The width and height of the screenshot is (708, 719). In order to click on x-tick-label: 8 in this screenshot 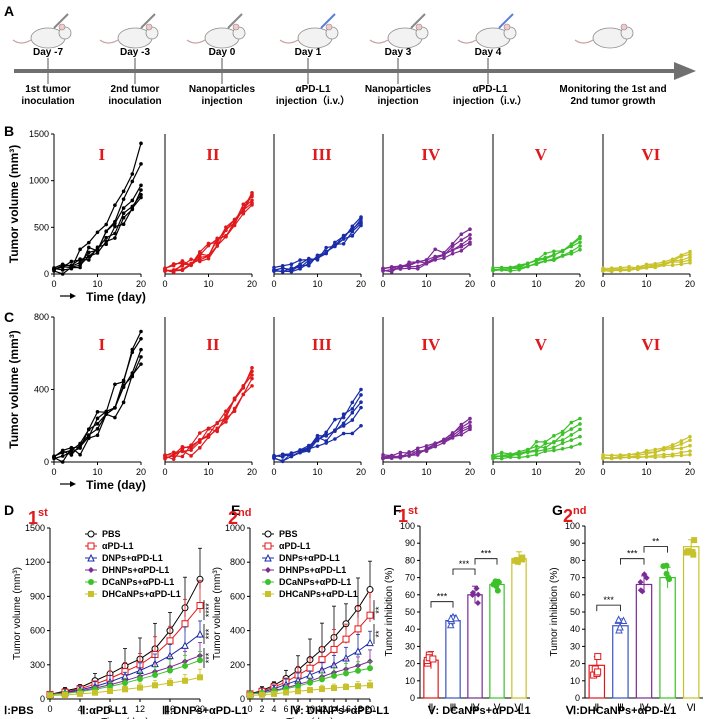, I will do `click(109, 709)`.